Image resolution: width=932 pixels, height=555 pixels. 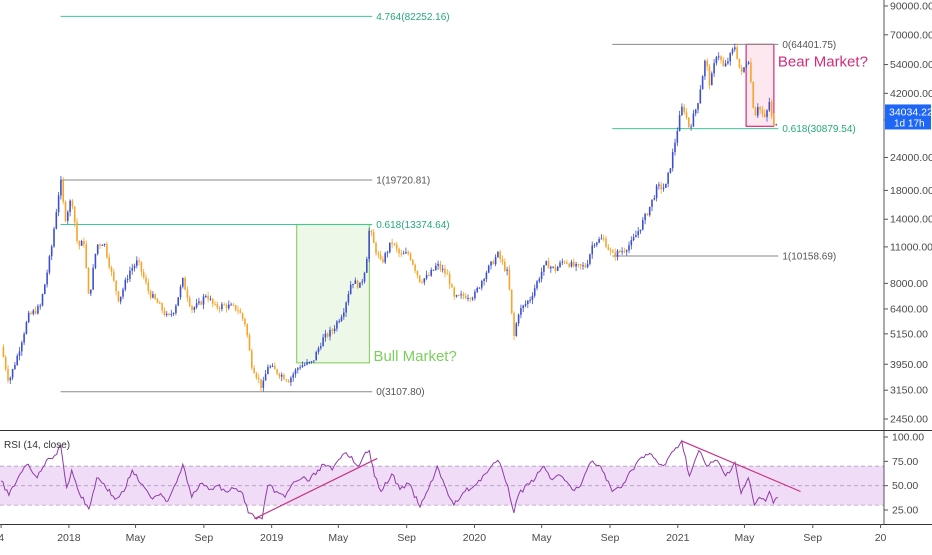 I want to click on rsi-tick-label-1: 100.00, so click(x=908, y=438).